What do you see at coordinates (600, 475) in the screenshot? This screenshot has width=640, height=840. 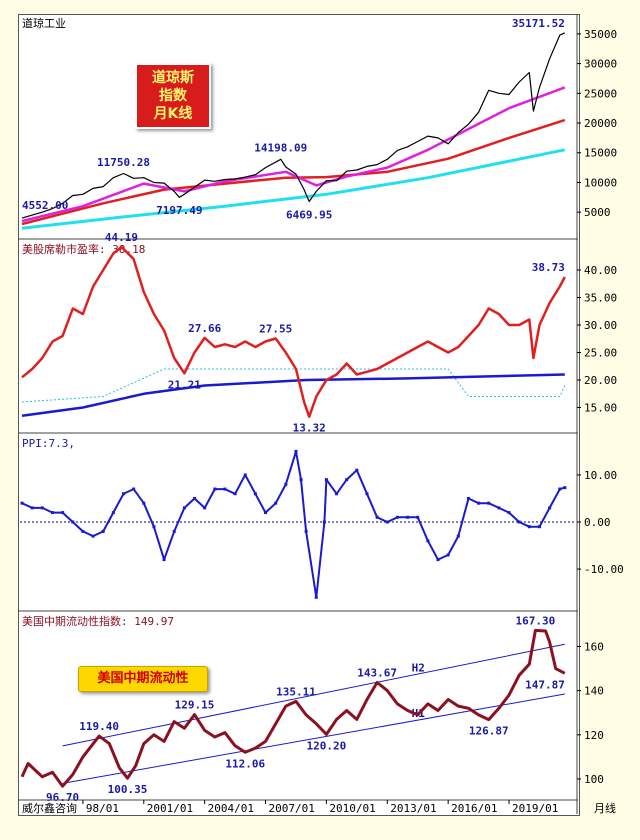 I see `y-tick-label: 10.00` at bounding box center [600, 475].